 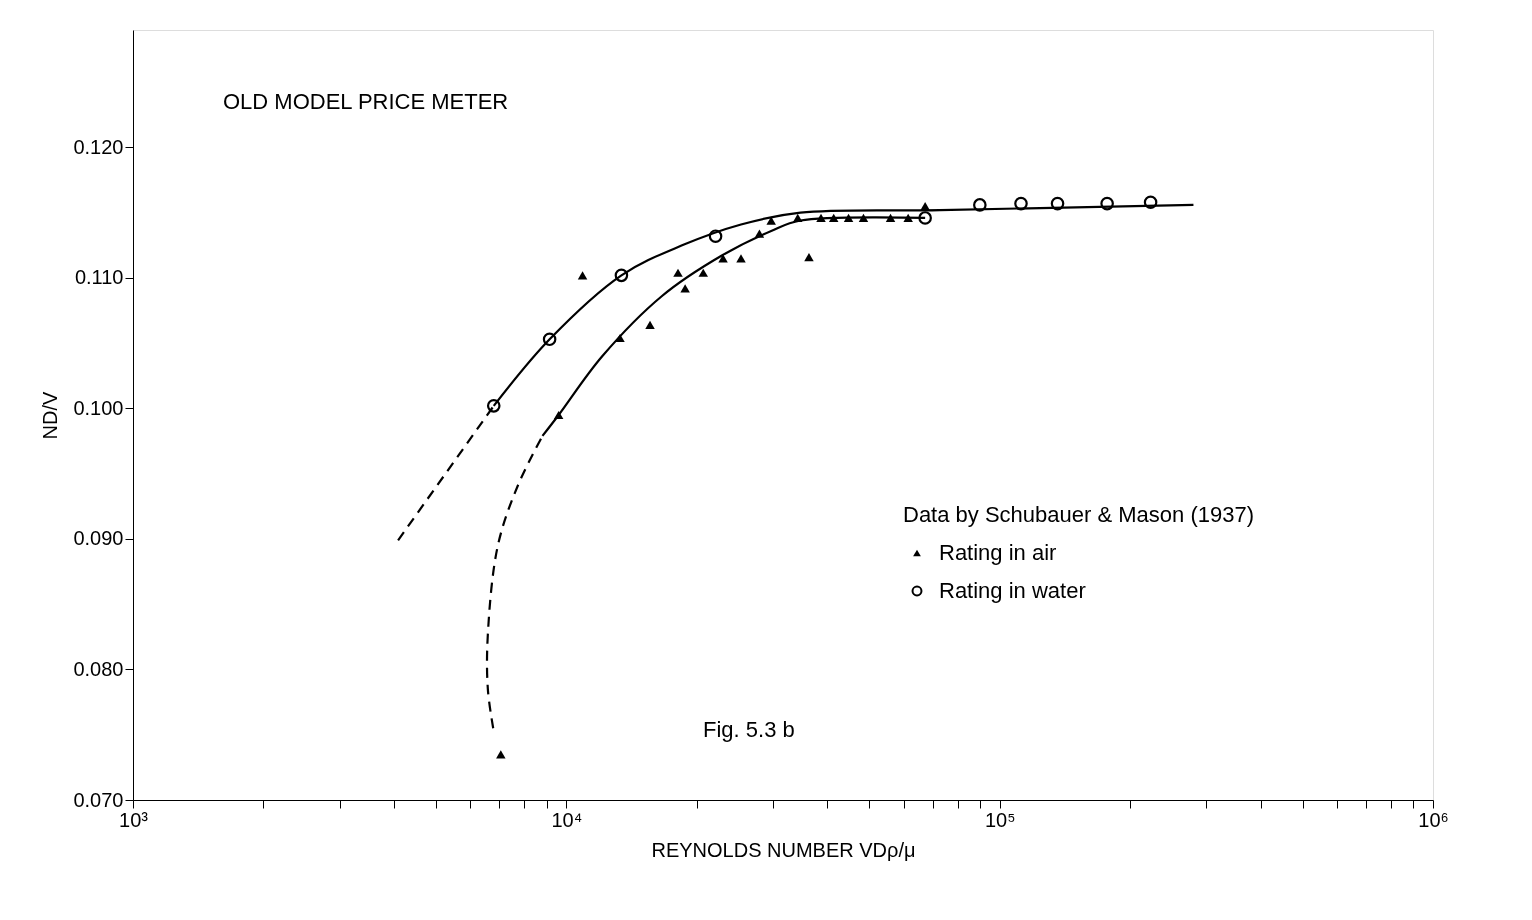 I want to click on y-tick-label: 0.090, so click(x=98, y=538).